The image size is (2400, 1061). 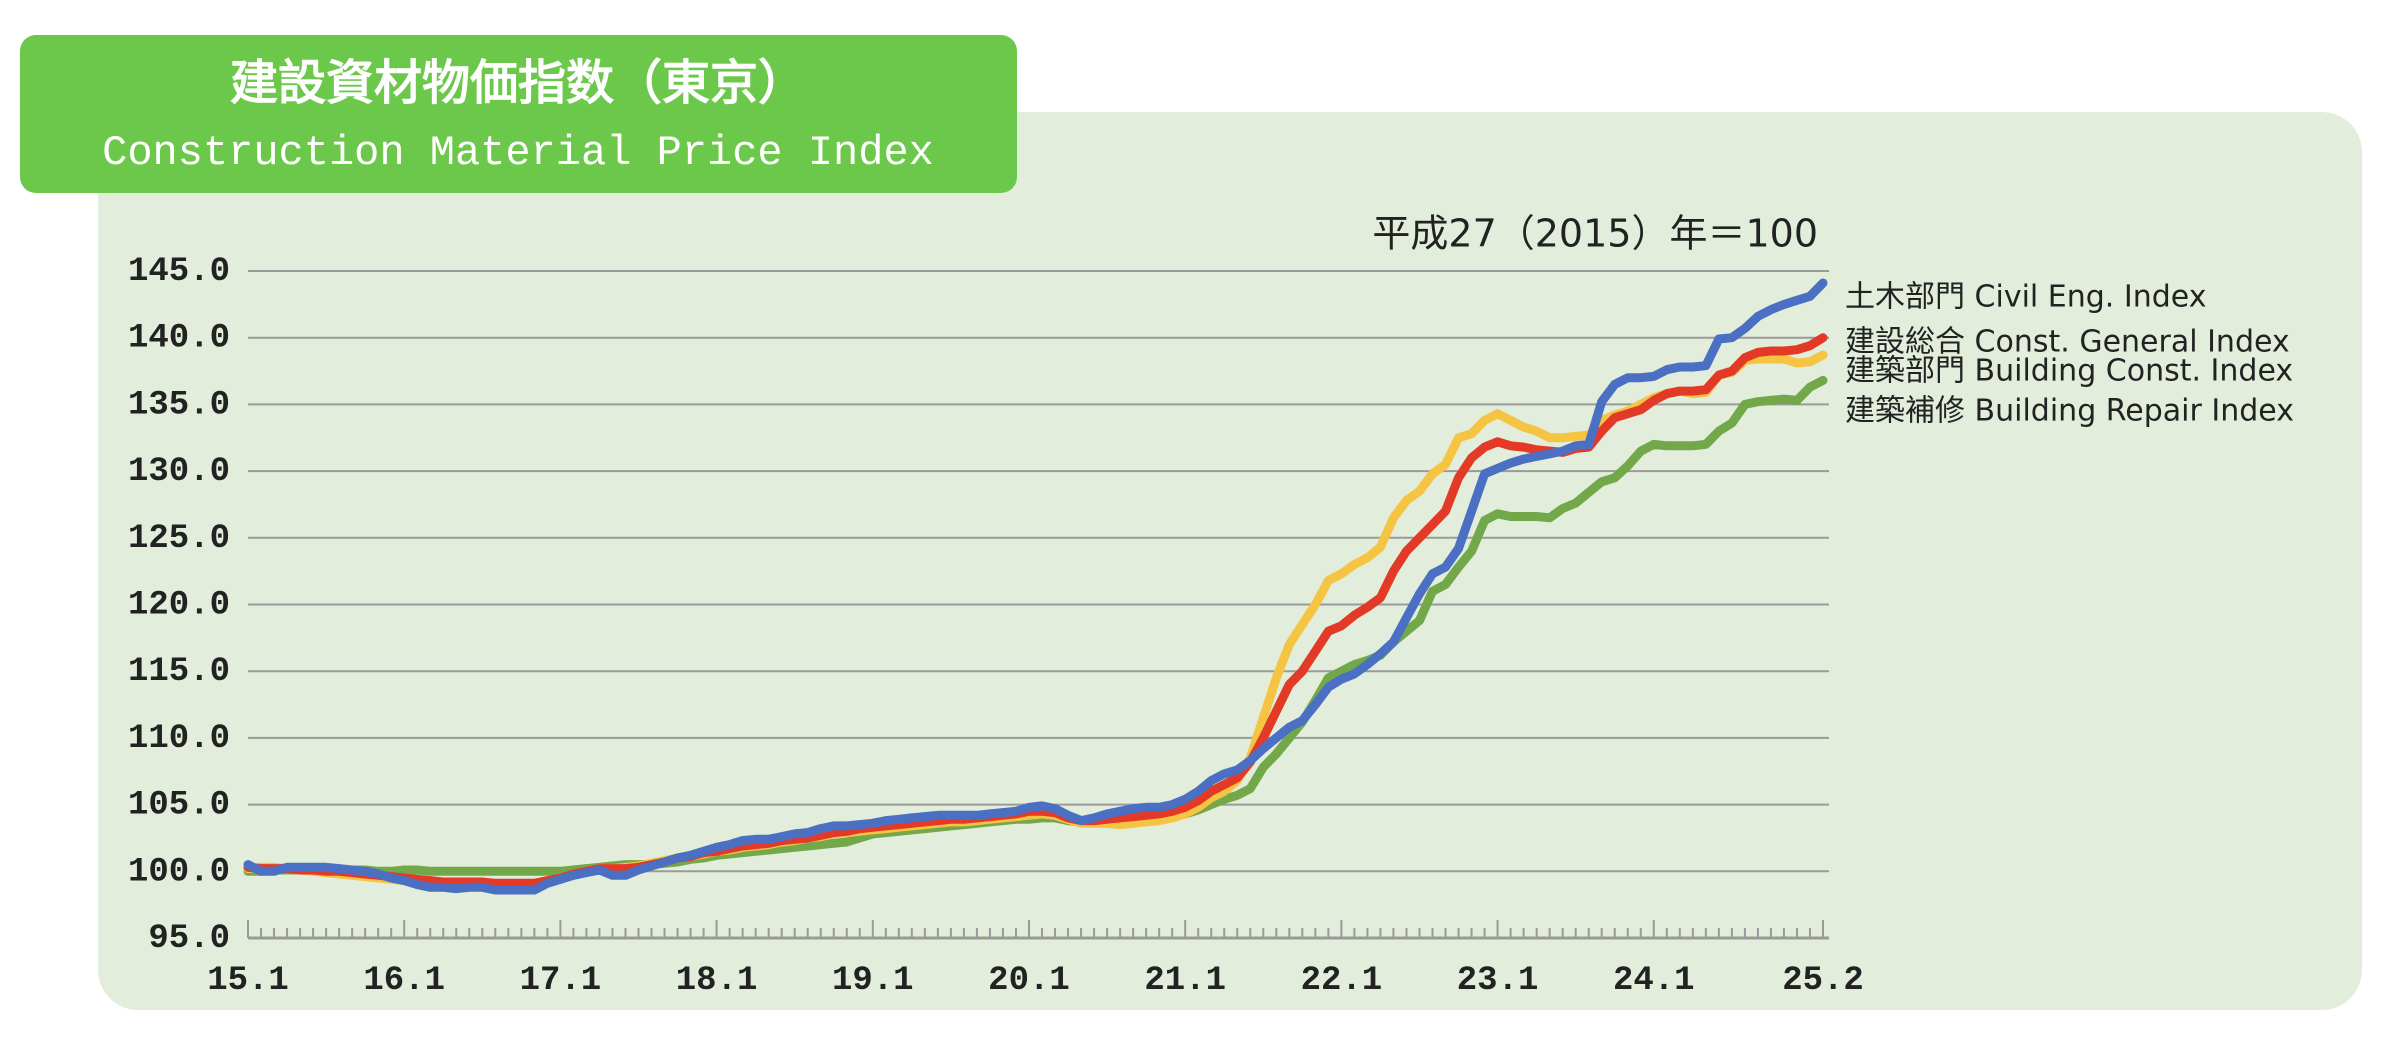 I want to click on y-tick-label: 105.0, so click(x=179, y=806).